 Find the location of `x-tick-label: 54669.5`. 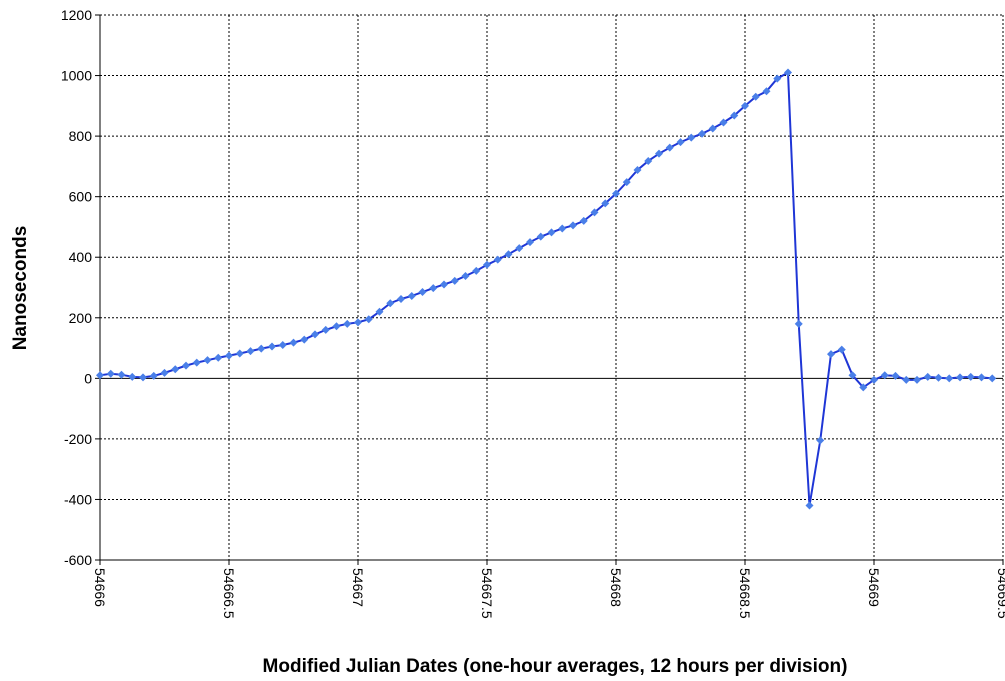

x-tick-label: 54669.5 is located at coordinates (1000, 593).